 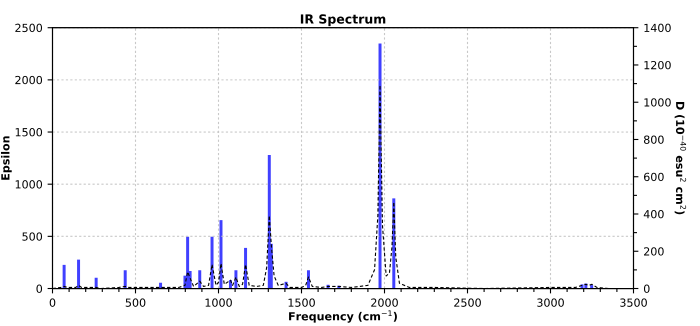 What do you see at coordinates (654, 251) in the screenshot?
I see `y2-tick-label: 200` at bounding box center [654, 251].